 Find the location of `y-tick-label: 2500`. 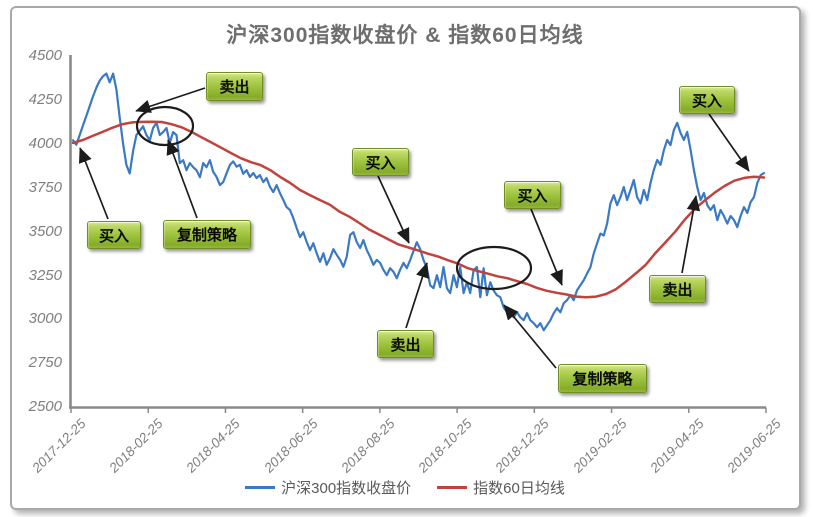

y-tick-label: 2500 is located at coordinates (45, 407).